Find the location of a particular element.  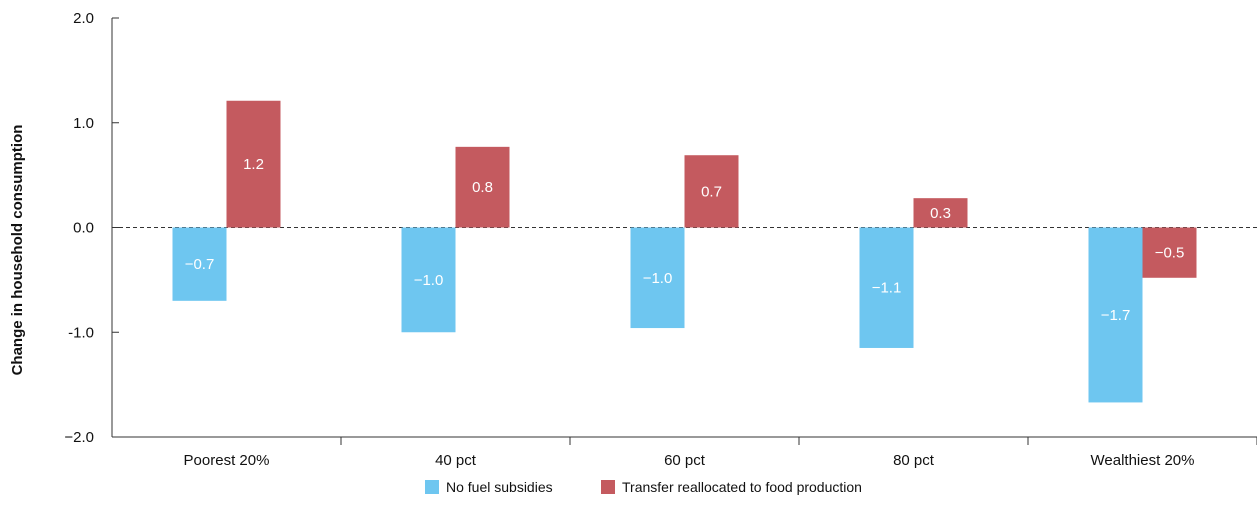

x-tick-label: Wealthiest 20% is located at coordinates (1143, 460).